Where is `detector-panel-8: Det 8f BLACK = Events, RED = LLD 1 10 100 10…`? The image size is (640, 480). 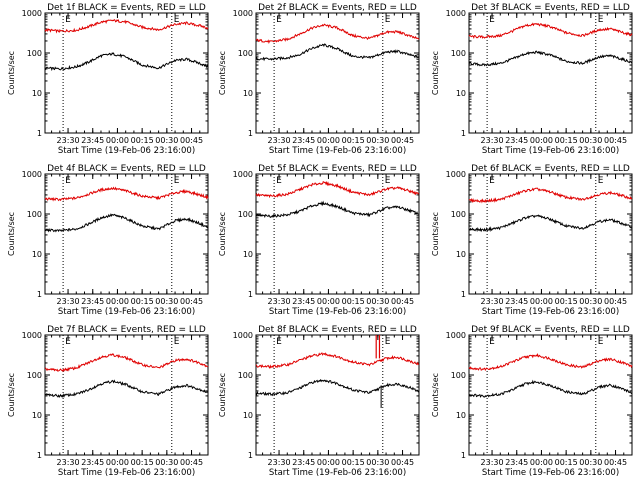 detector-panel-8: Det 8f BLACK = Events, RED = LLD 1 10 100 10… is located at coordinates (319, 401).